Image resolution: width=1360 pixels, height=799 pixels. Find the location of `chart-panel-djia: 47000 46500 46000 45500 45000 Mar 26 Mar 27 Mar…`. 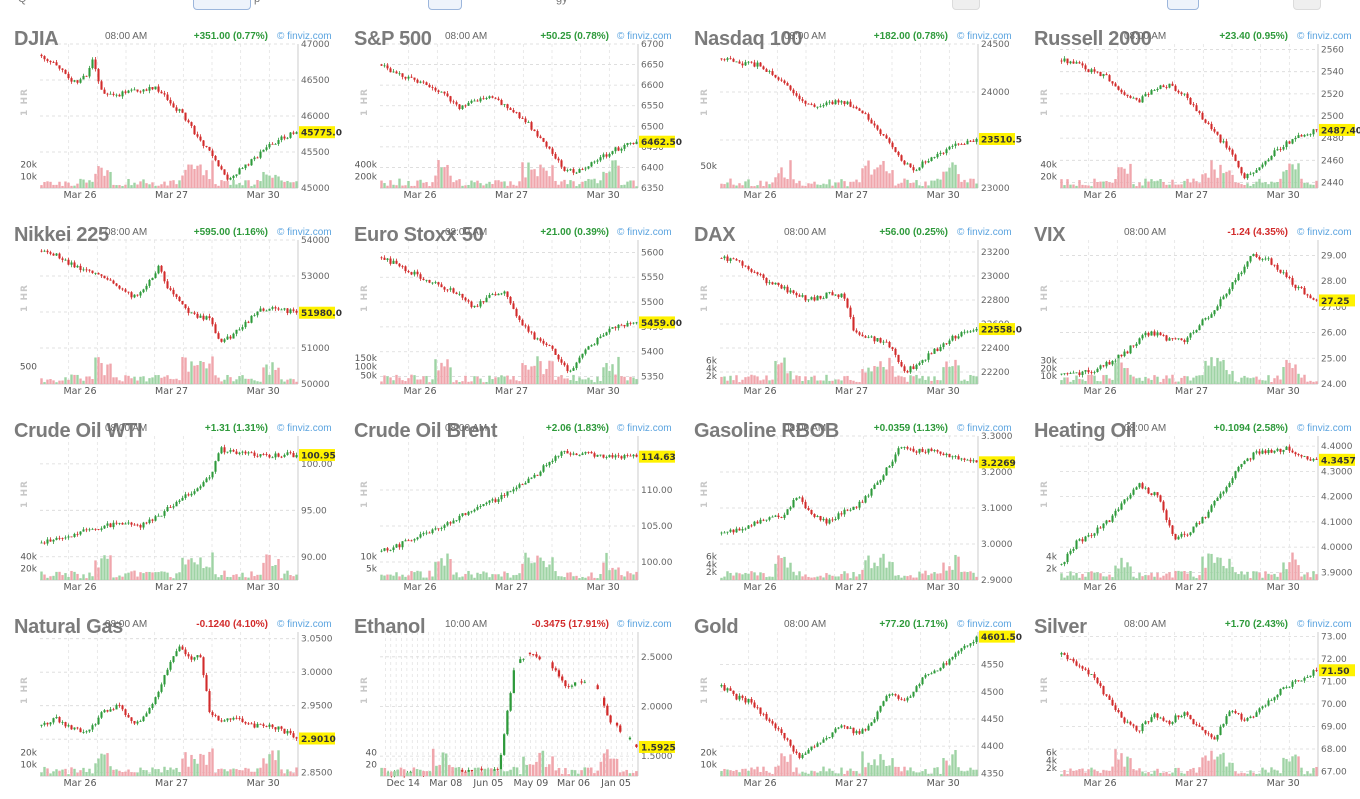

chart-panel-djia: 47000 46500 46000 45500 45000 Mar 26 Mar 27 Mar… is located at coordinates (171, 100).